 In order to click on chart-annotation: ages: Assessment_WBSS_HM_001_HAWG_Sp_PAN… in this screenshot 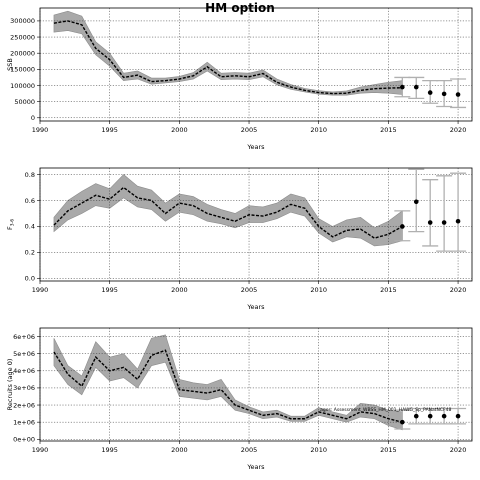, I will do `click(385, 410)`.